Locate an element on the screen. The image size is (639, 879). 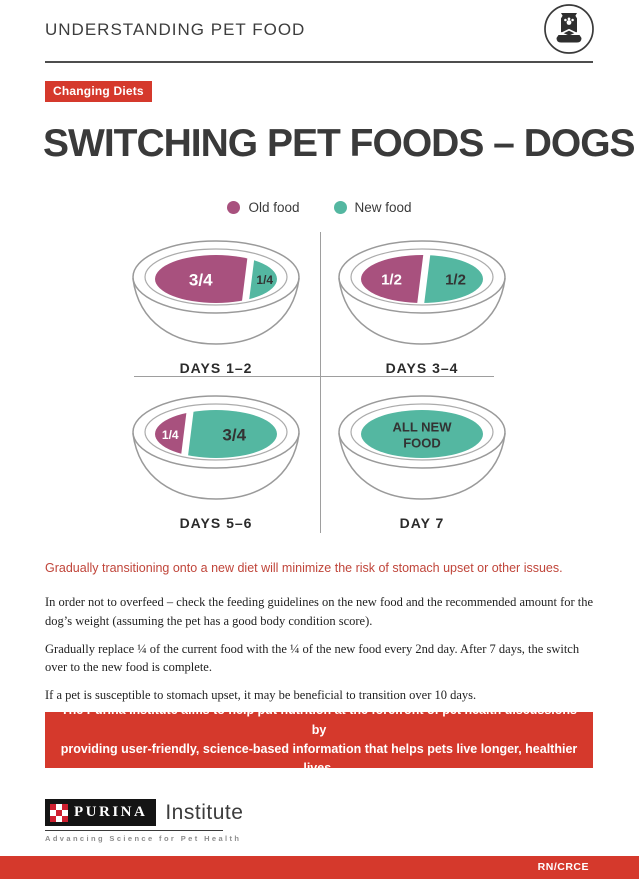
legend-item-old-food: Old food is located at coordinates (263, 207).